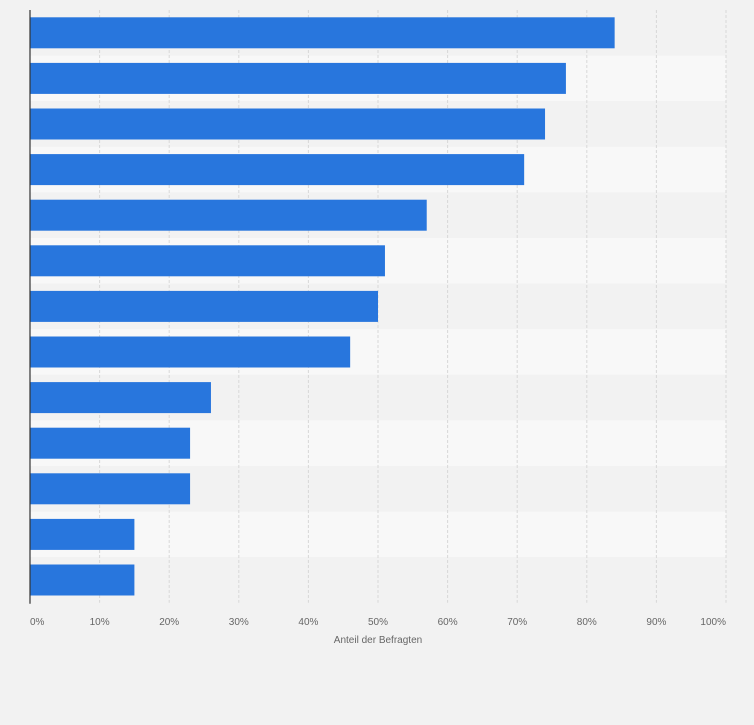  Describe the element at coordinates (169, 622) in the screenshot. I see `x-tick-label: 20%` at that location.